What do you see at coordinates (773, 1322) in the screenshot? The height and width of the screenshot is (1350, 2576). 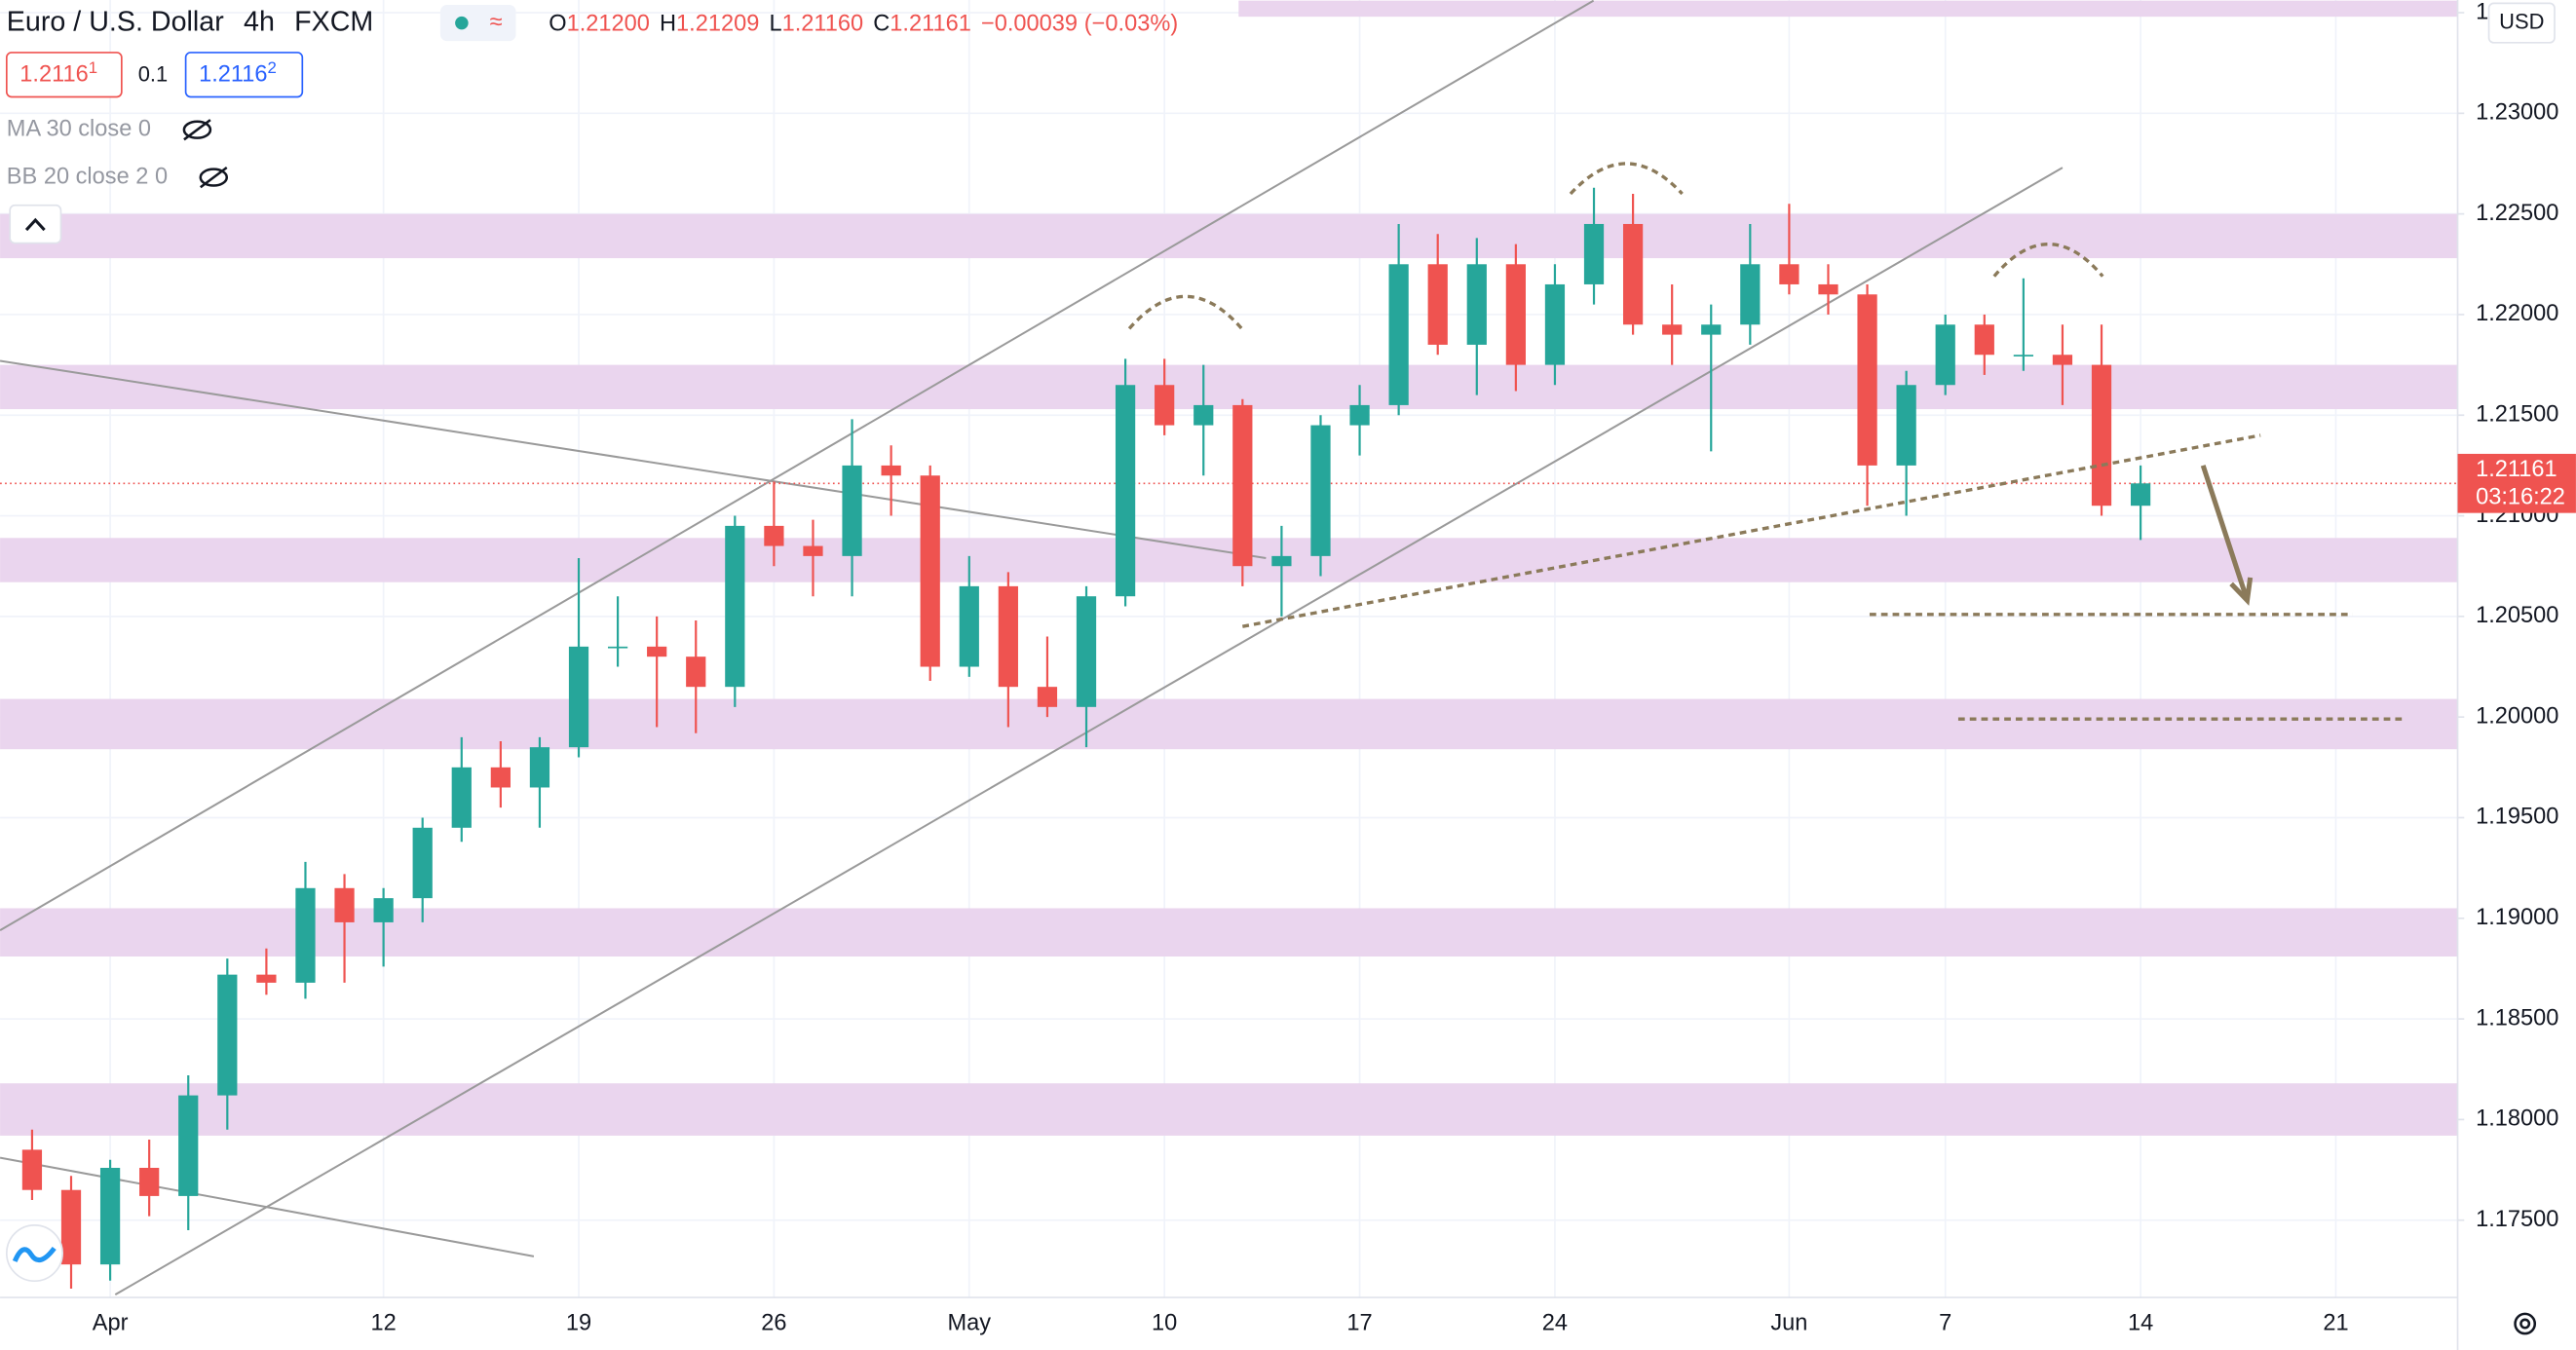 I see `x-tick-label: 26` at bounding box center [773, 1322].